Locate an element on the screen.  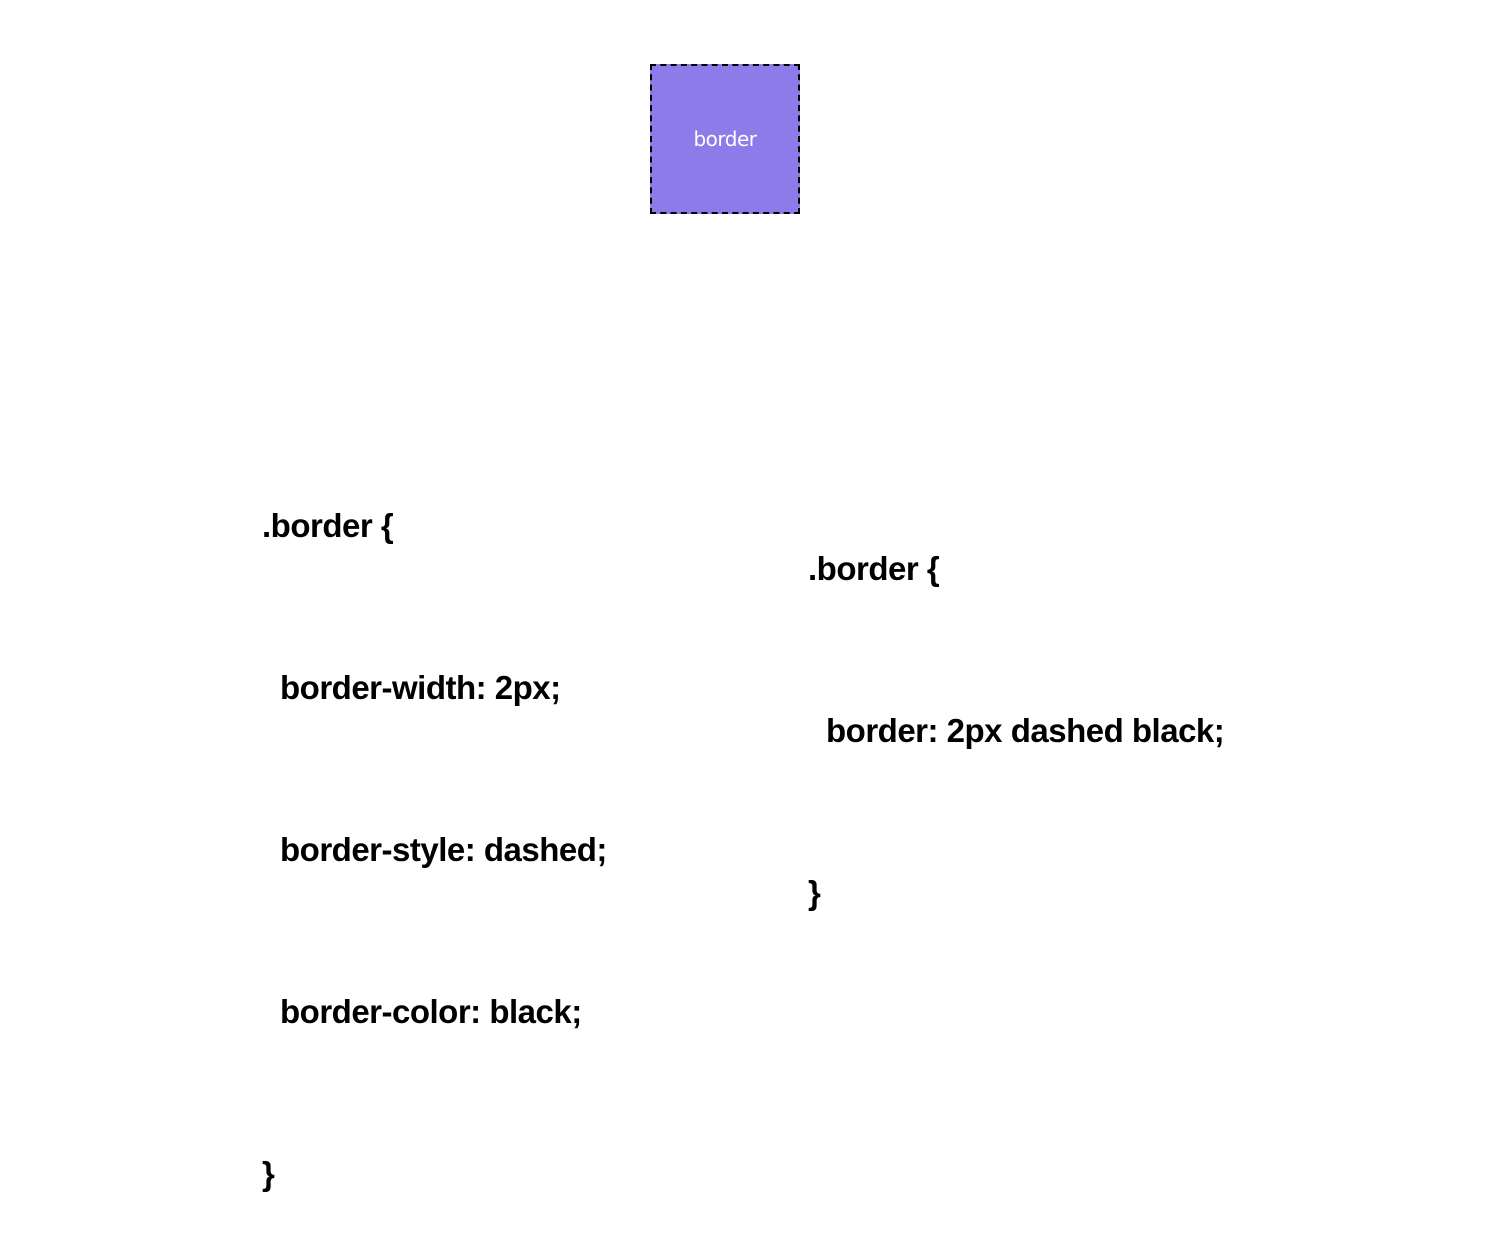
border-demo-label: border is located at coordinates (725, 139).